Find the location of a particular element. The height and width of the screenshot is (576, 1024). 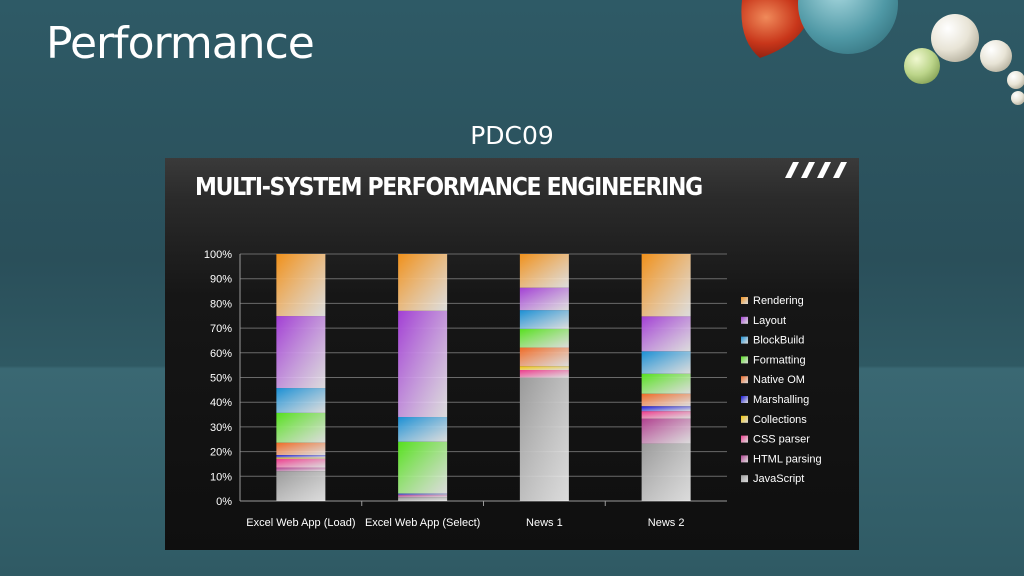

legend-label: HTML parsing is located at coordinates (787, 459).